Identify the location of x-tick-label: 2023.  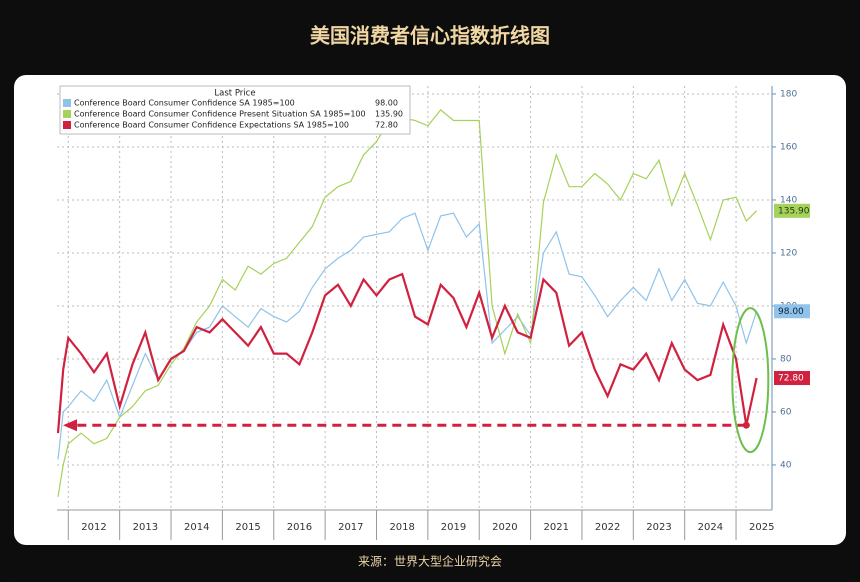
(658, 527).